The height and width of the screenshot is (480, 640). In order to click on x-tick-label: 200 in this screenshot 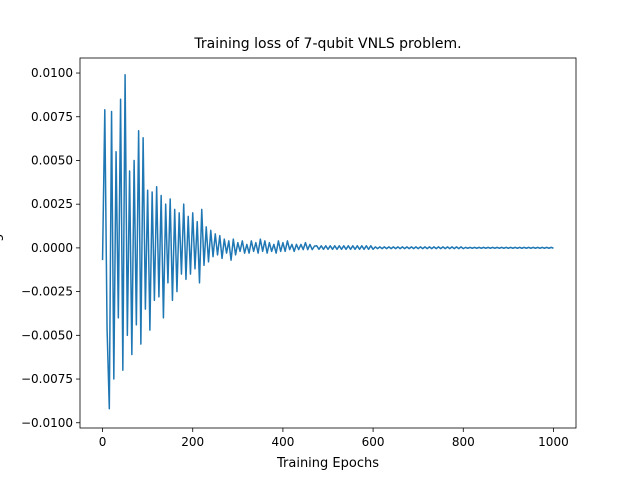, I will do `click(192, 442)`.